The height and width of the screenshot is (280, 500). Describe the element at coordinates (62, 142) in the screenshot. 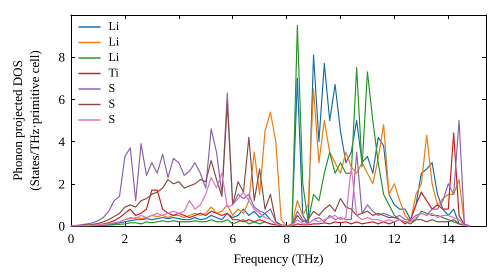

I see `y-tick-label: 4` at that location.